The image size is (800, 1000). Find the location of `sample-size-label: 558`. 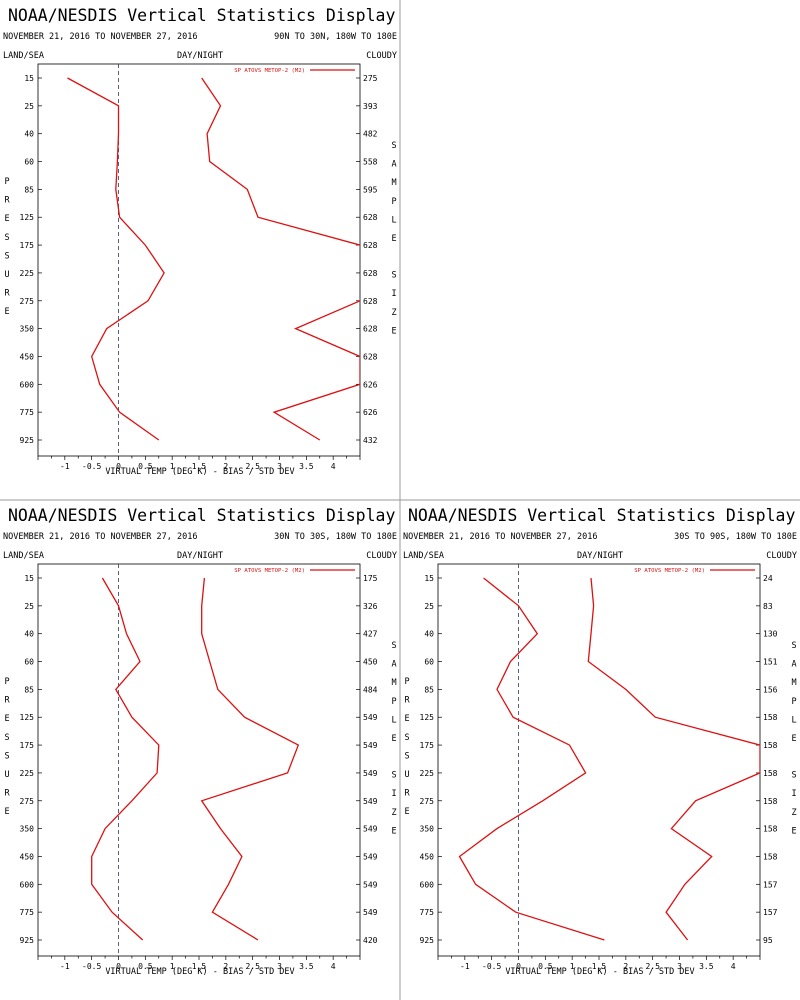

sample-size-label: 558 is located at coordinates (370, 162).